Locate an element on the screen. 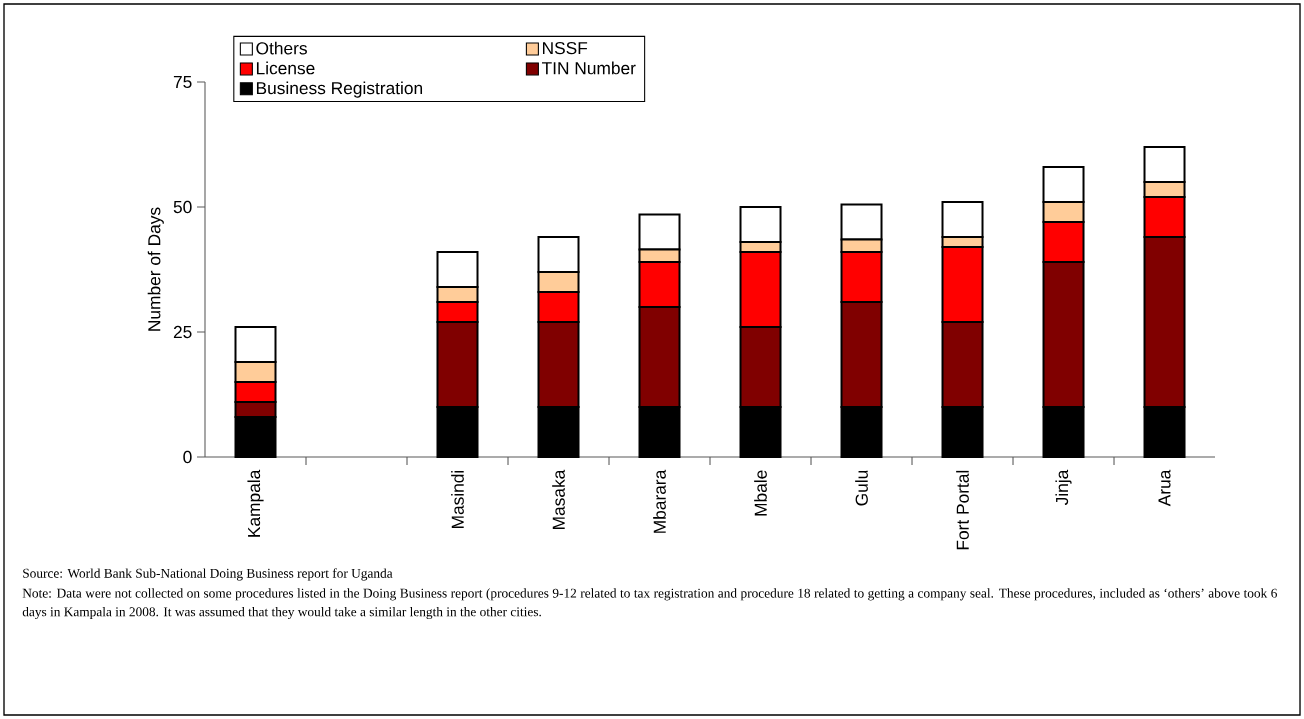 The image size is (1304, 719). x-tick-label: Arua is located at coordinates (1164, 488).